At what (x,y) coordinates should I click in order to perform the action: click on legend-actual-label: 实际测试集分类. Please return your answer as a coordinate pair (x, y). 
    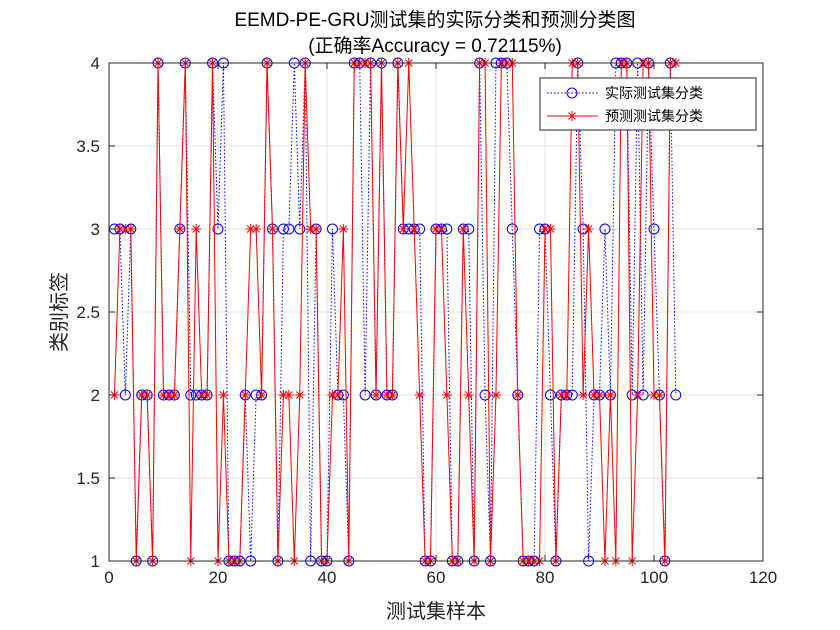
    Looking at the image, I should click on (654, 93).